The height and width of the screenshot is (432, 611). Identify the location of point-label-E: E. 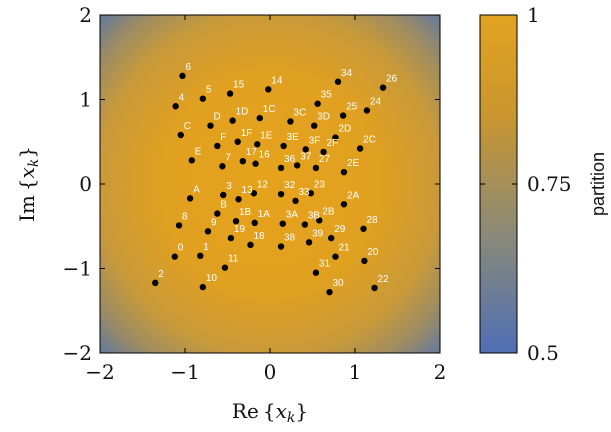
(198, 151).